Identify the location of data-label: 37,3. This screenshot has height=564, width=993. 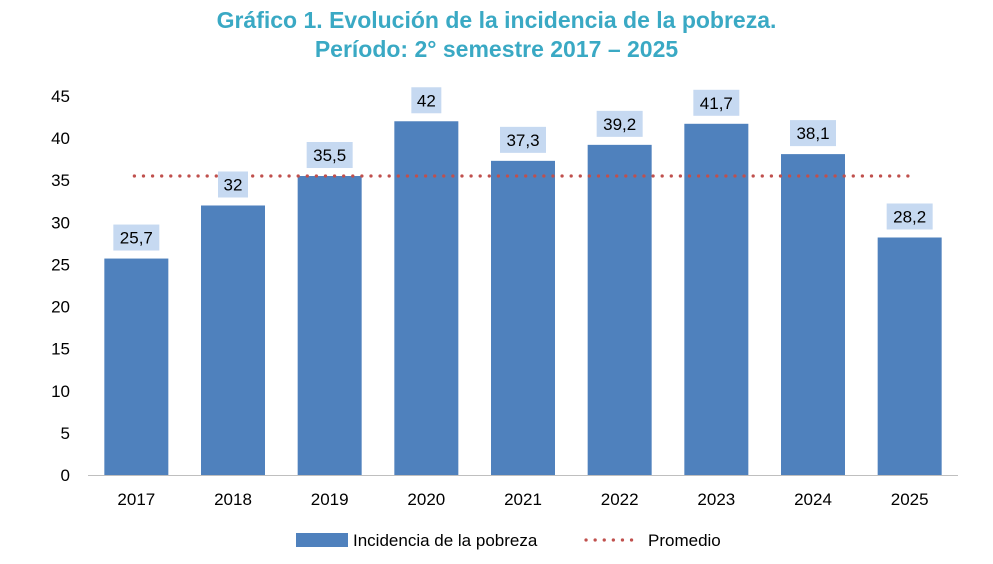
(523, 139).